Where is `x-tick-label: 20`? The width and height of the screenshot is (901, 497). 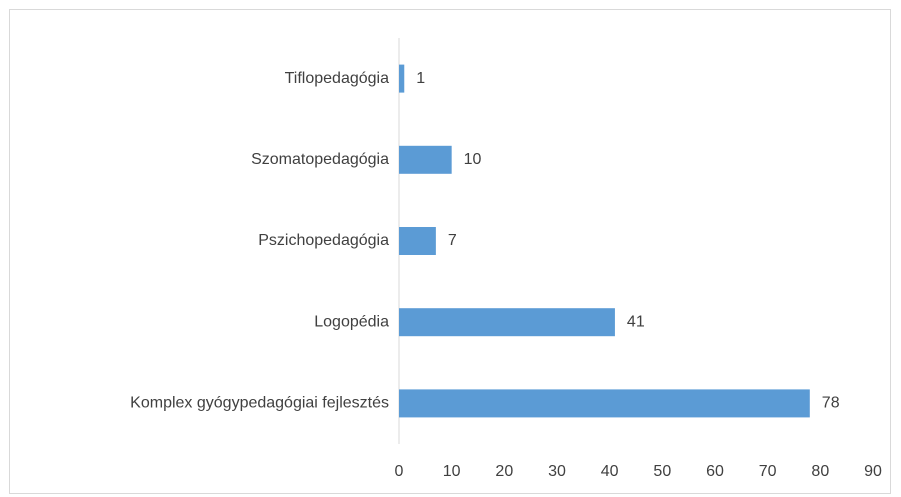 x-tick-label: 20 is located at coordinates (504, 471).